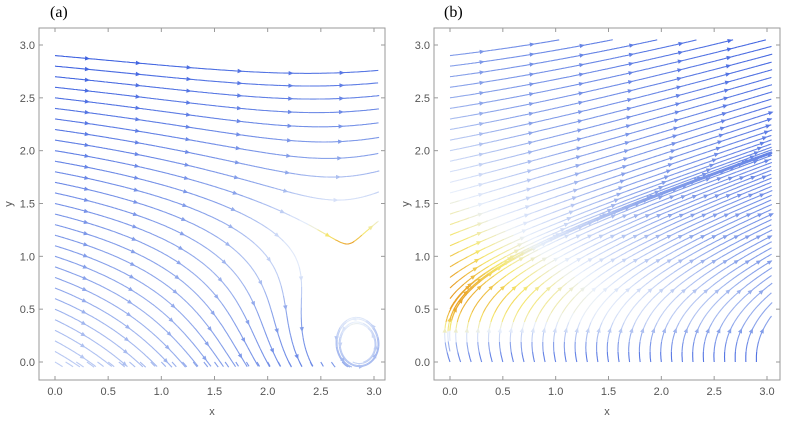 The image size is (794, 421). What do you see at coordinates (555, 392) in the screenshot?
I see `x-tick-label: 1.0` at bounding box center [555, 392].